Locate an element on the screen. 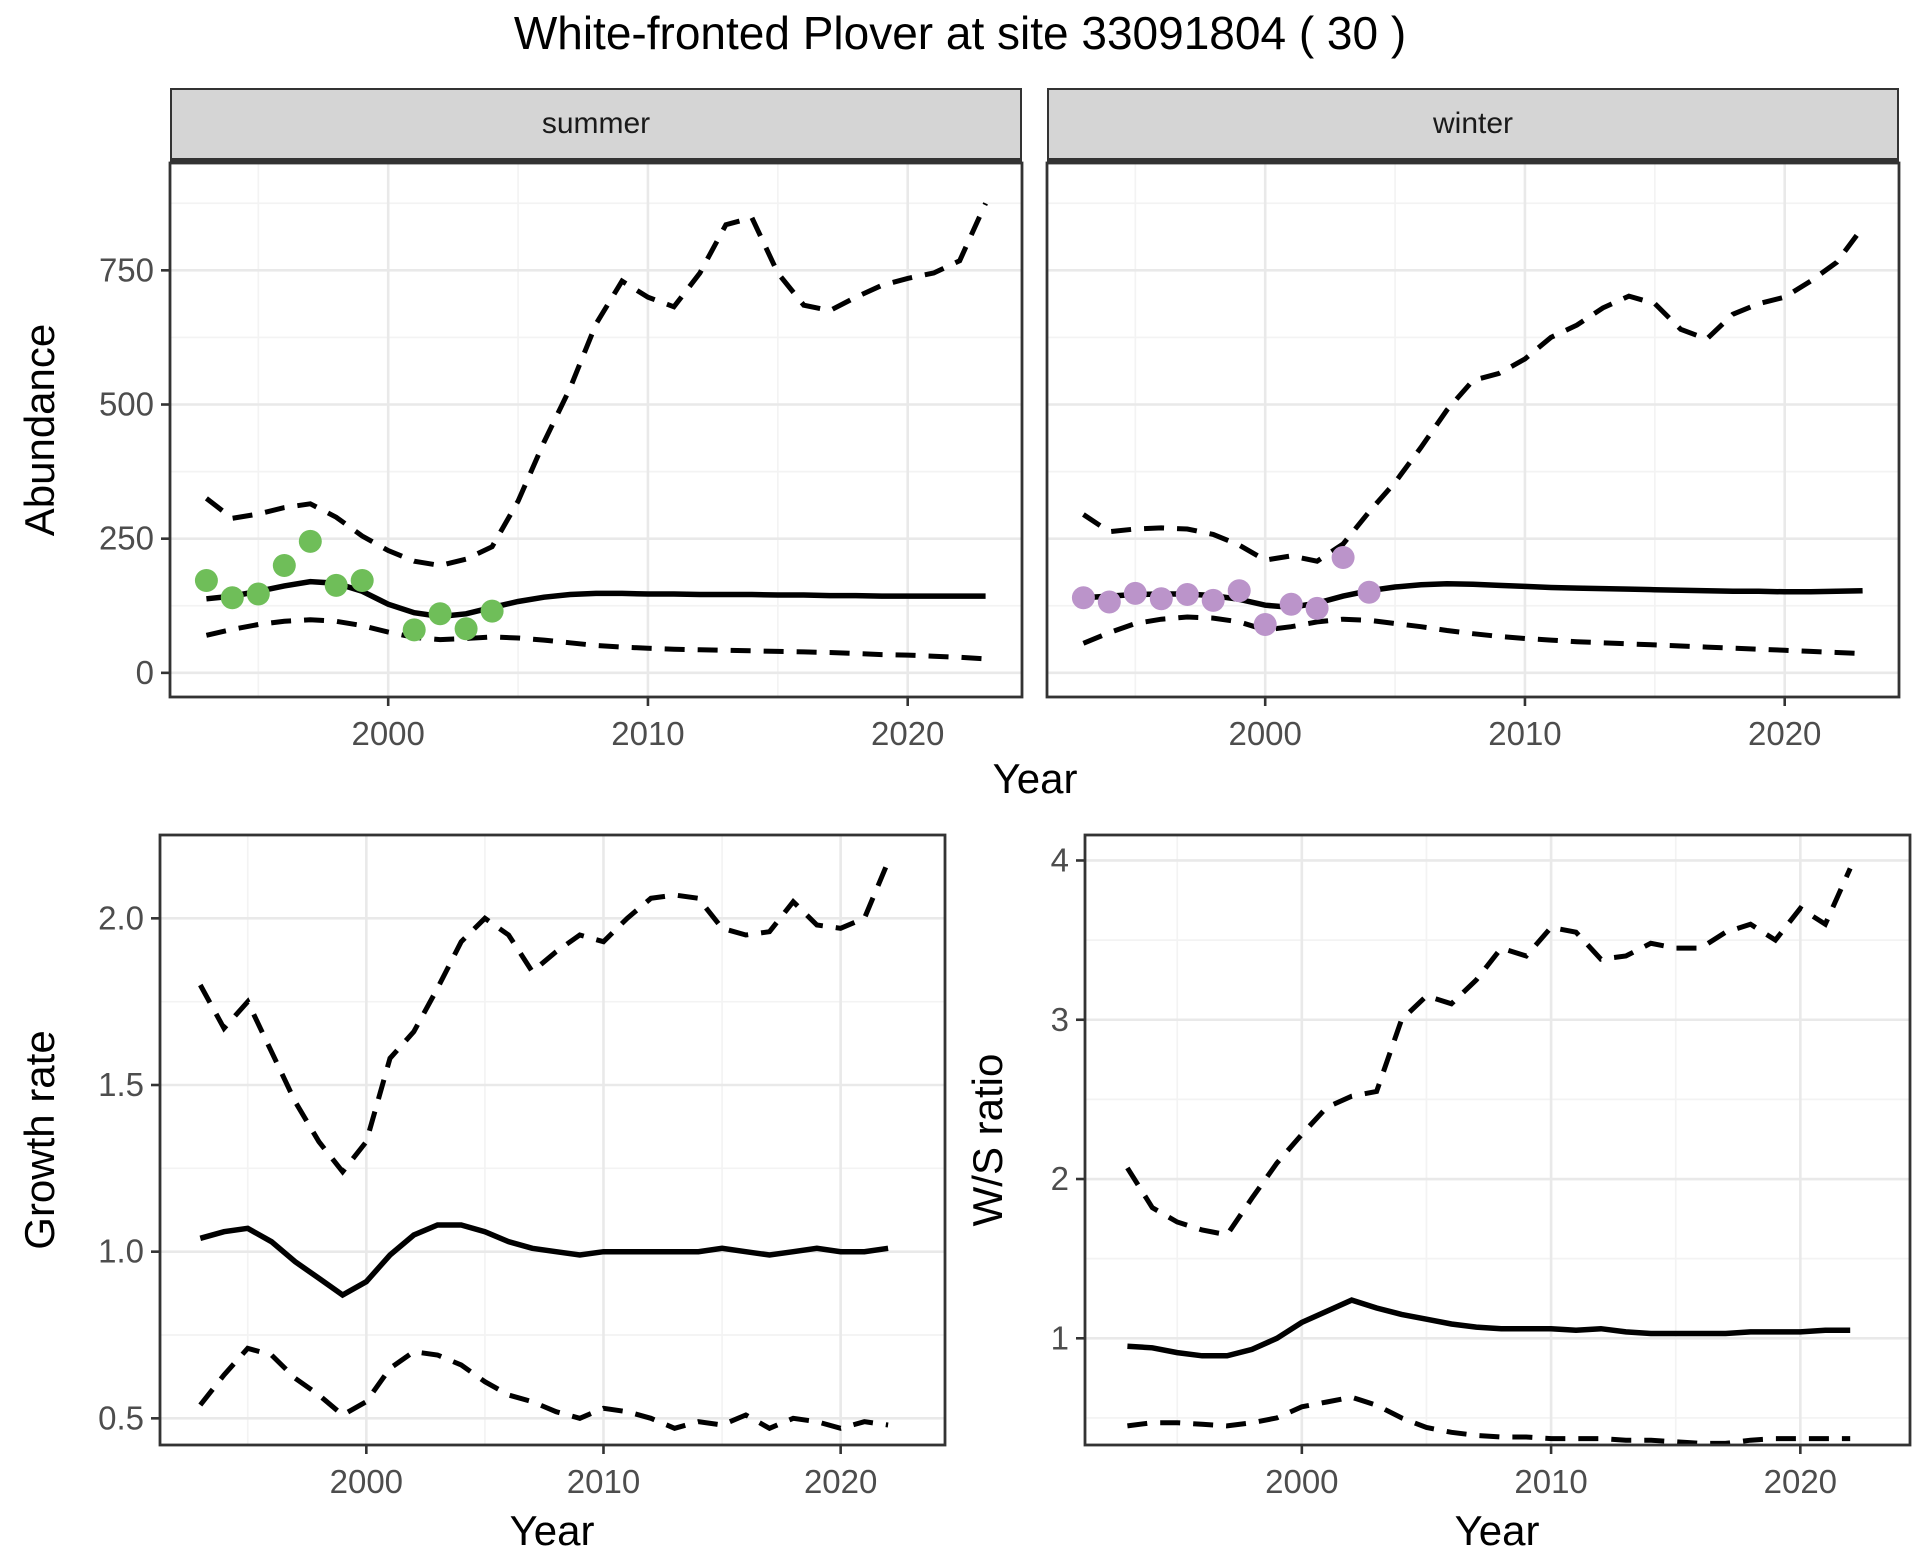  y-tick-label: 0 is located at coordinates (145, 672).